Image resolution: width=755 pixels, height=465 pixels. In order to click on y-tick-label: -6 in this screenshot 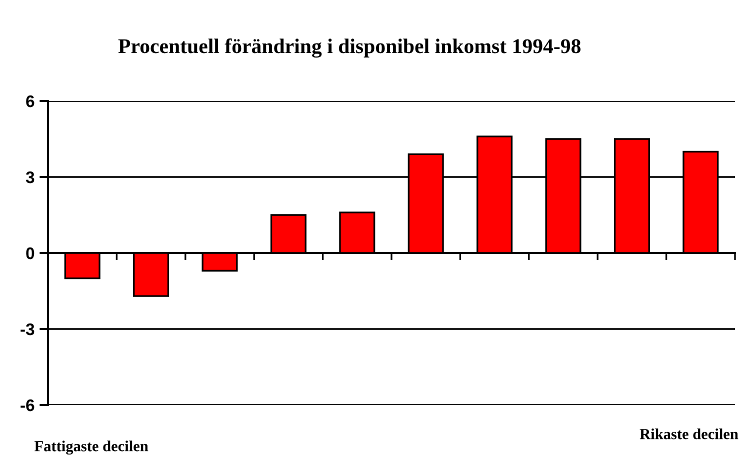, I will do `click(27, 405)`.